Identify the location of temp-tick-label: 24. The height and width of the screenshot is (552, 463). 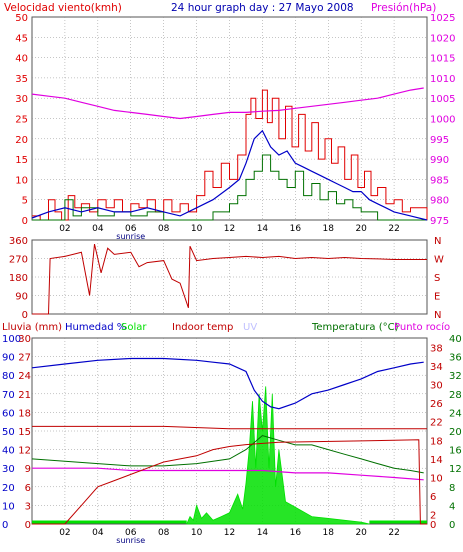
(455, 413).